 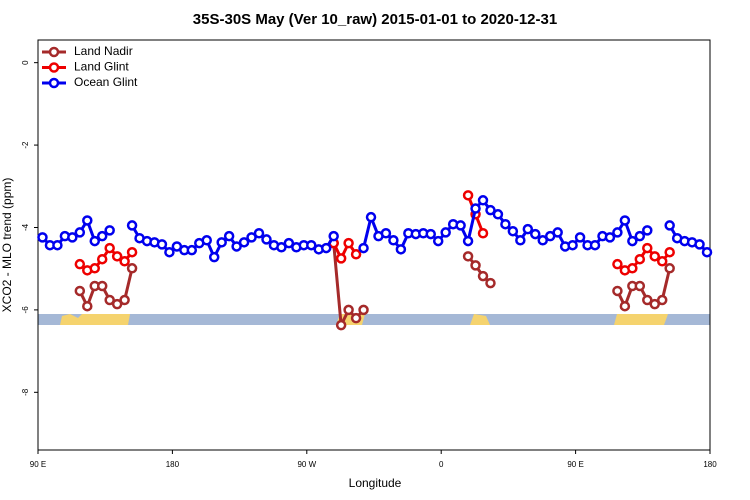 What do you see at coordinates (25, 227) in the screenshot?
I see `y-tick-label: -4` at bounding box center [25, 227].